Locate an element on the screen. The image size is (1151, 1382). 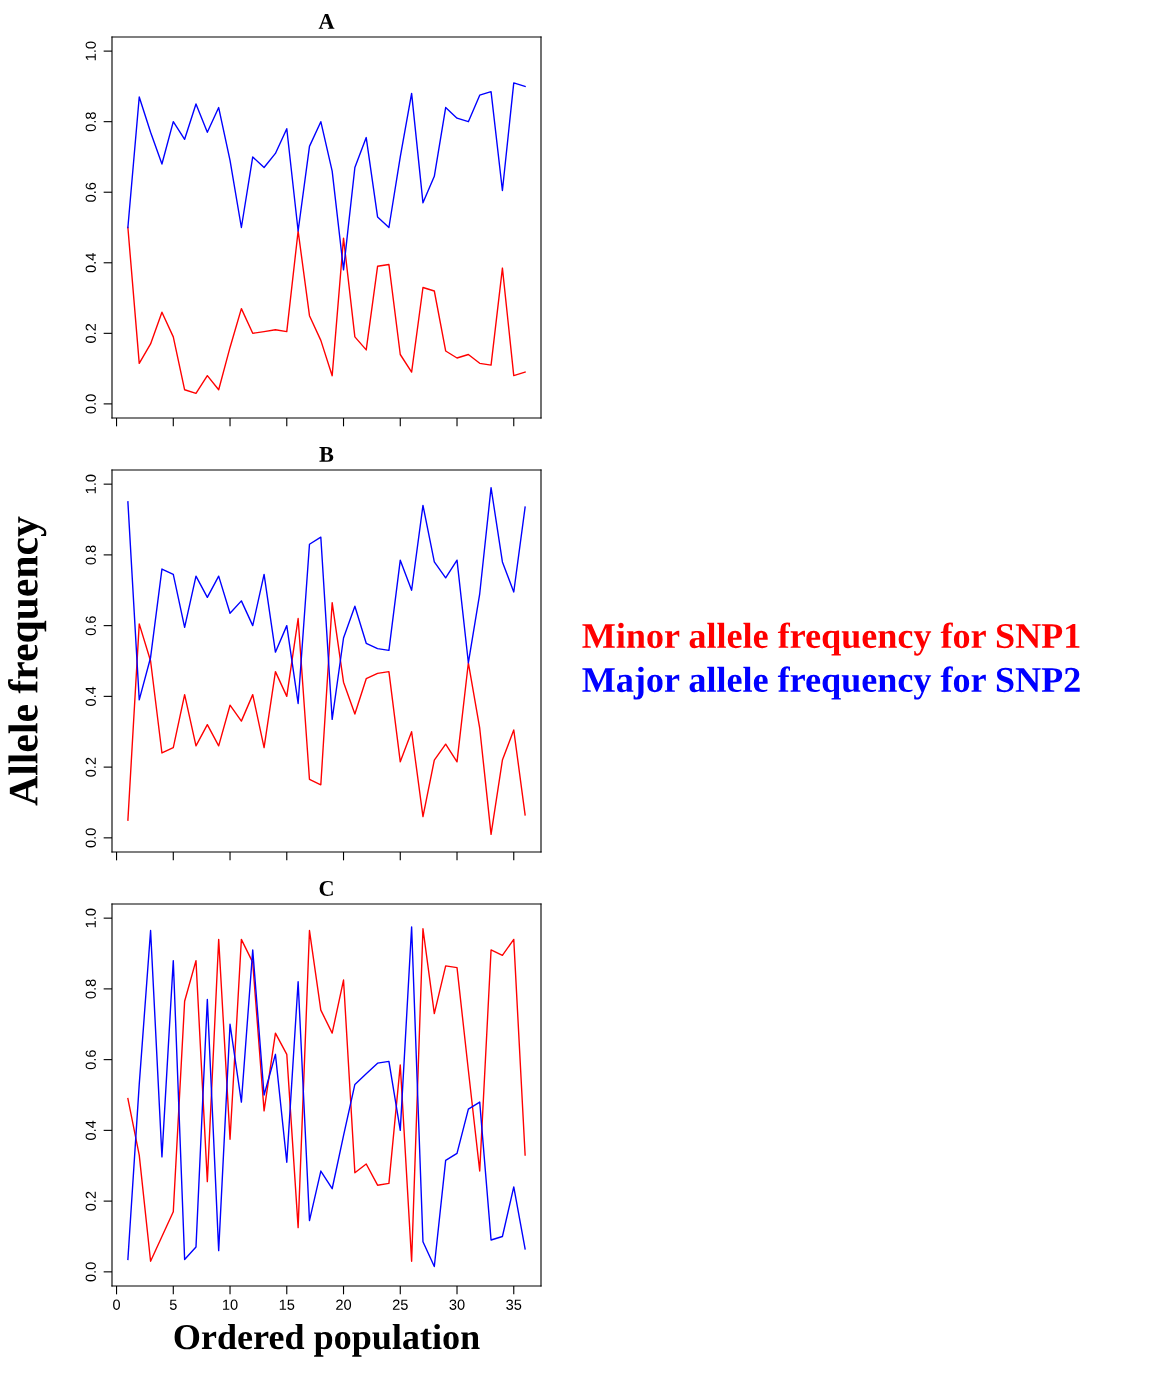
x-tick-label: 10 is located at coordinates (230, 1304).